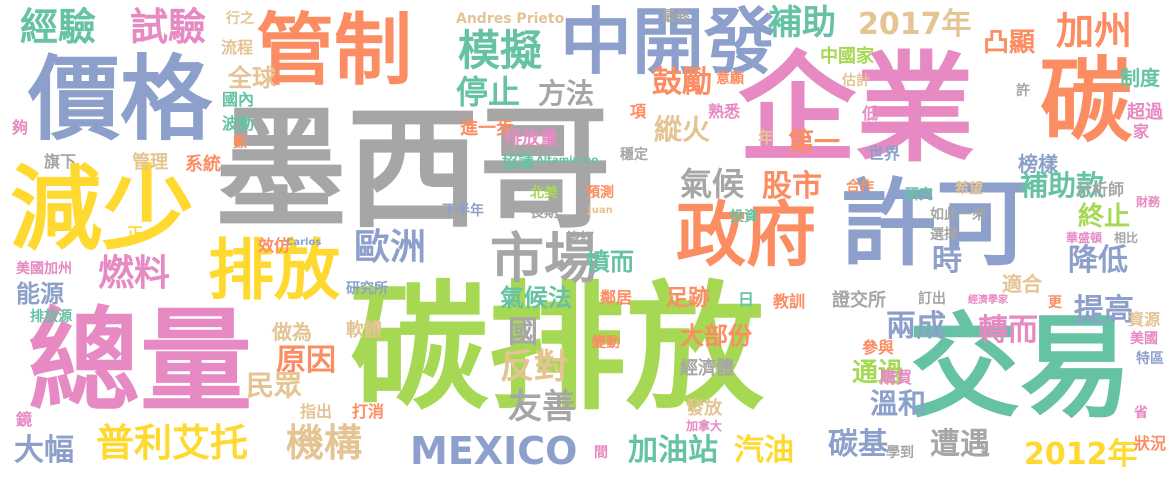  What do you see at coordinates (544, 213) in the screenshot?
I see `word-long-term: 長期` at bounding box center [544, 213].